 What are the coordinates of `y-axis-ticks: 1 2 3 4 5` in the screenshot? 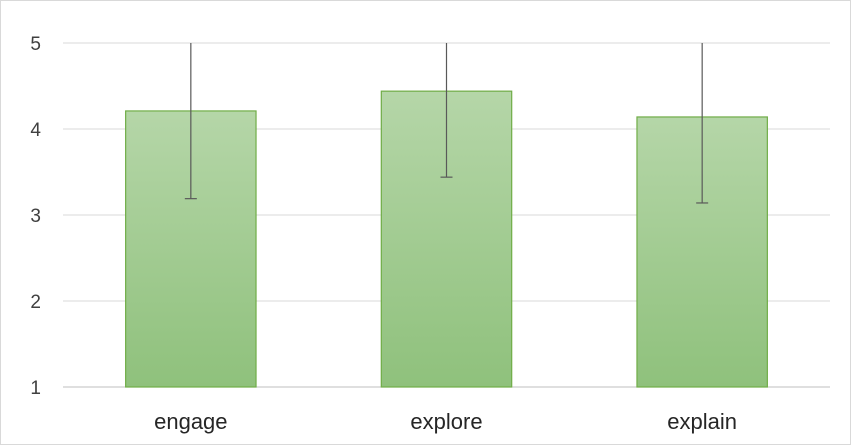 It's located at (35, 216).